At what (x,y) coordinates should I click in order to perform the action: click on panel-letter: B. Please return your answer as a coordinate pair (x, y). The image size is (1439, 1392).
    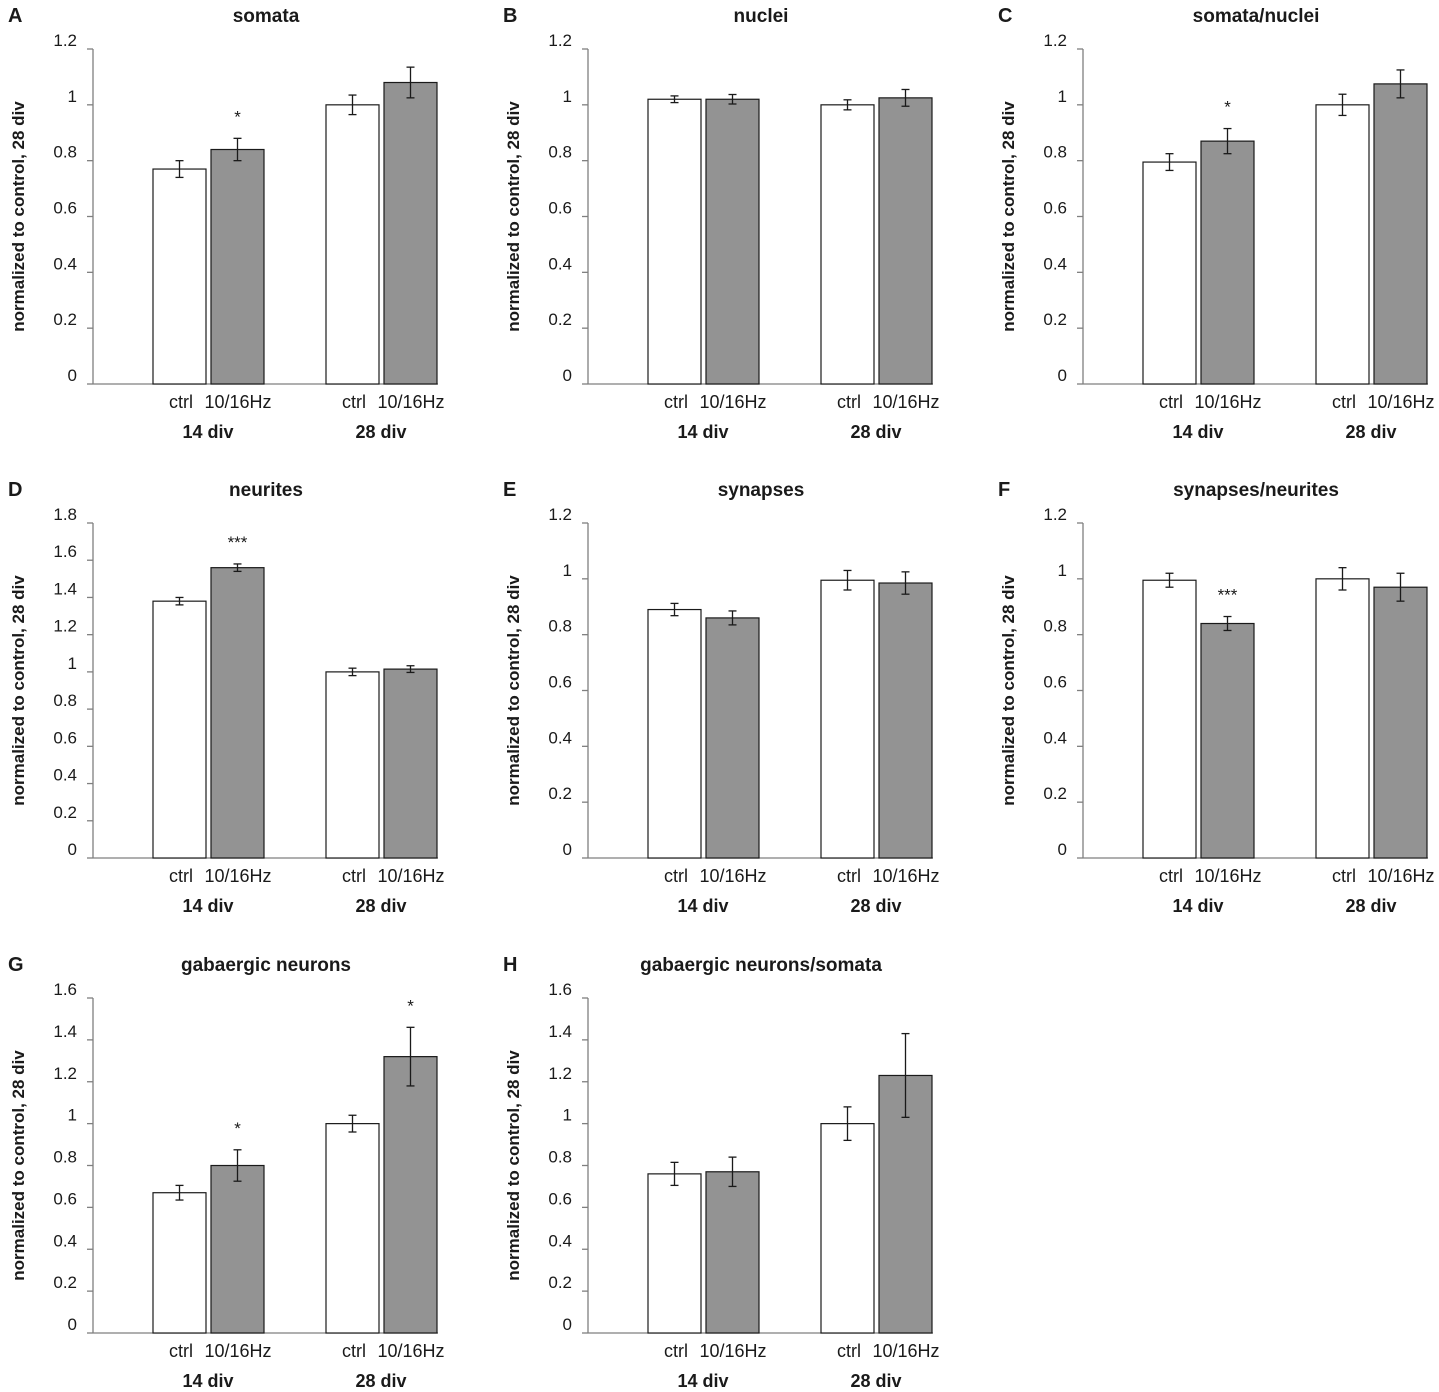
    Looking at the image, I should click on (510, 16).